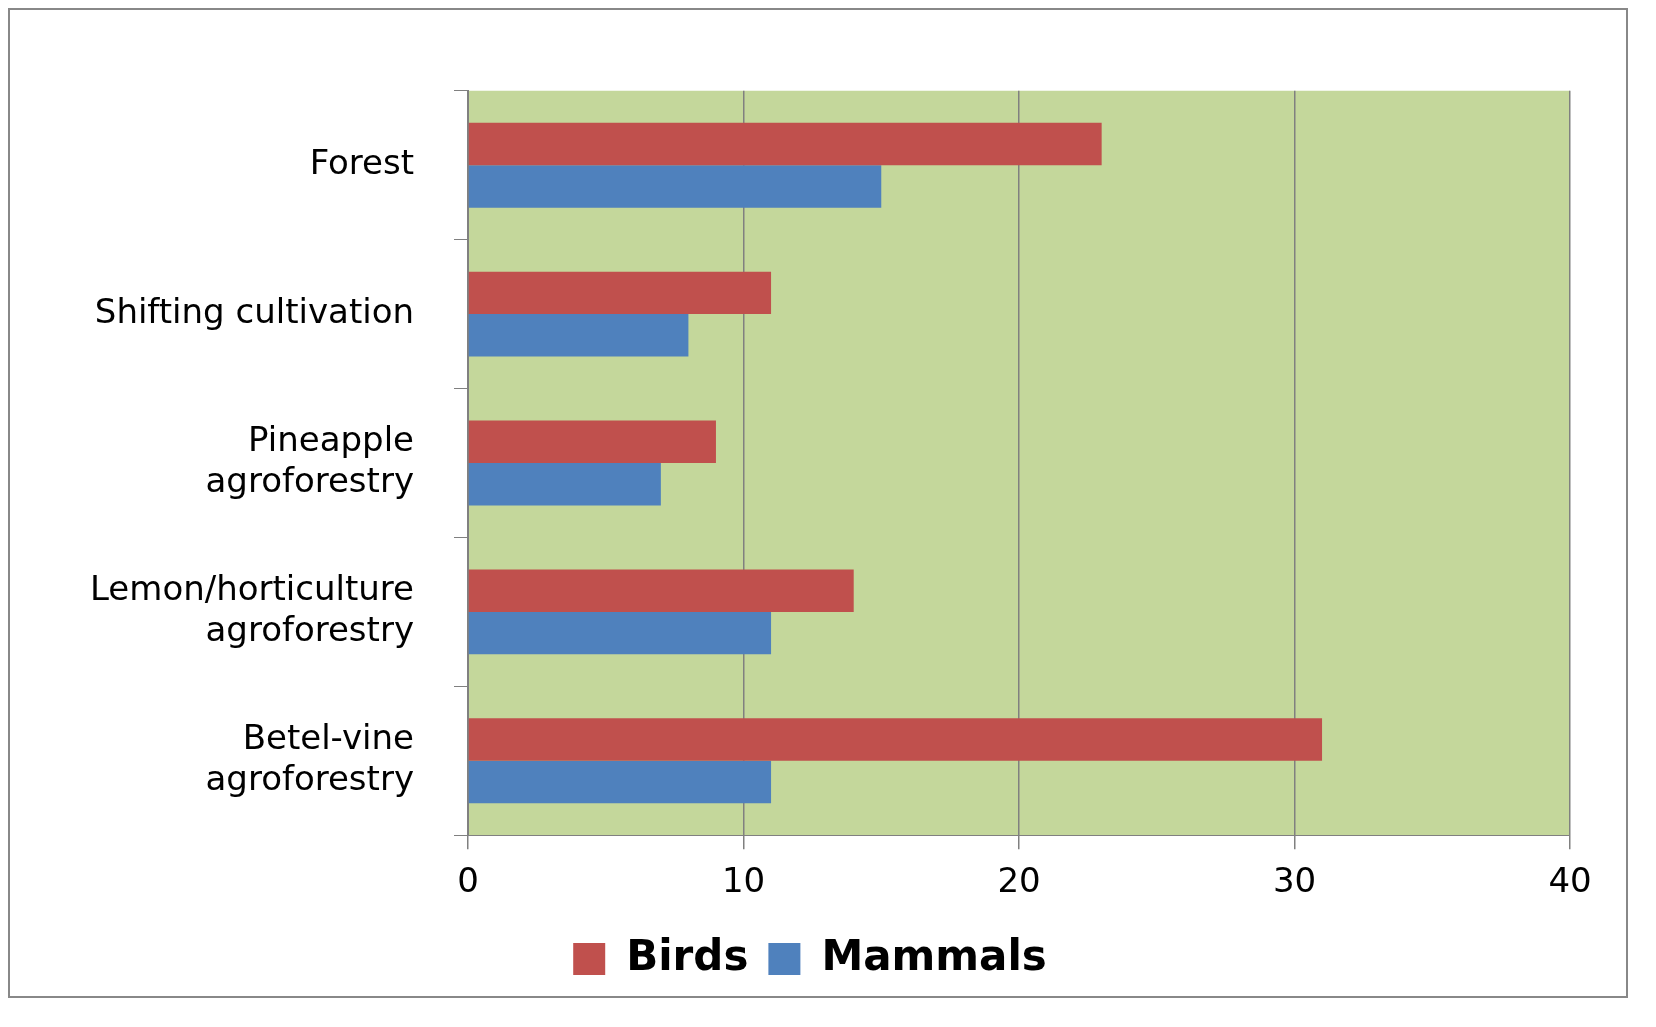 The image size is (1656, 1027). What do you see at coordinates (934, 955) in the screenshot?
I see `legend-label: Mammals` at bounding box center [934, 955].